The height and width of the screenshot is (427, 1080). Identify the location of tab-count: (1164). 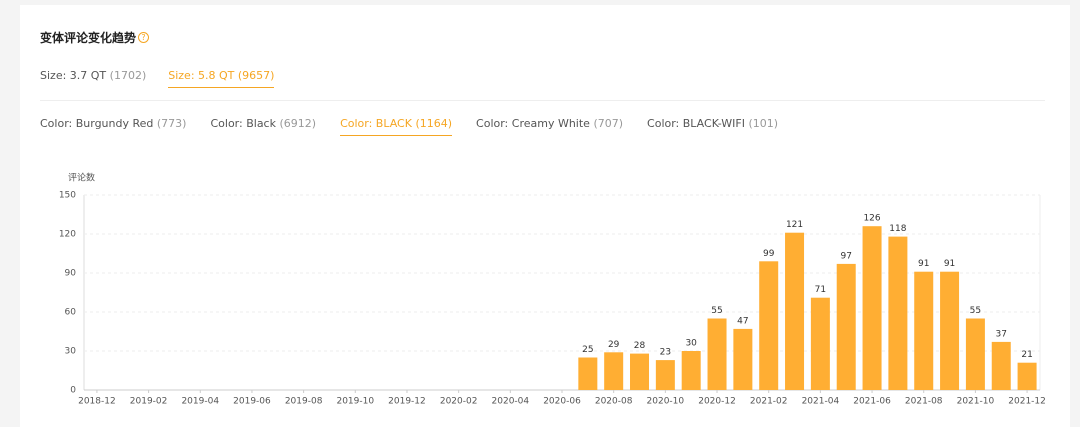
(434, 123).